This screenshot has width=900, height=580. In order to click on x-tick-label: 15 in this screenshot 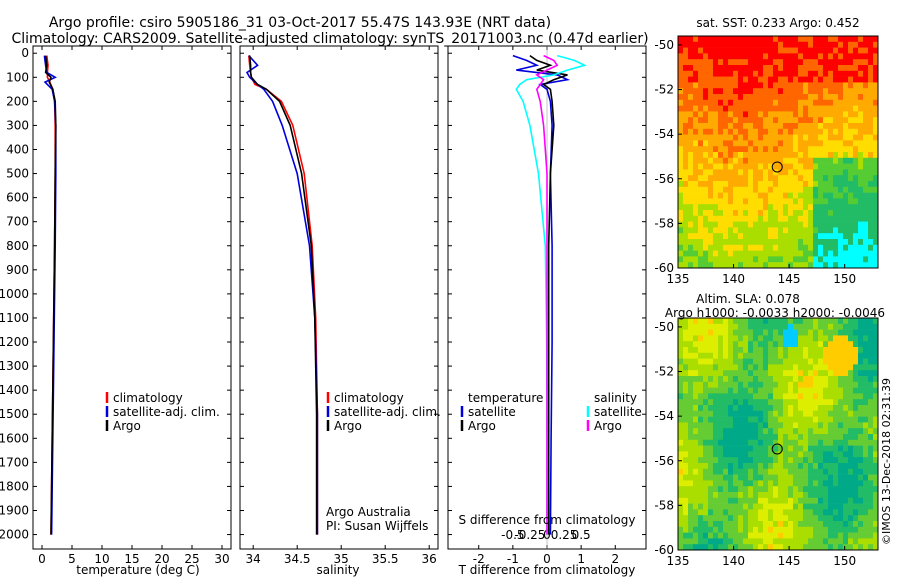, I will do `click(131, 559)`.